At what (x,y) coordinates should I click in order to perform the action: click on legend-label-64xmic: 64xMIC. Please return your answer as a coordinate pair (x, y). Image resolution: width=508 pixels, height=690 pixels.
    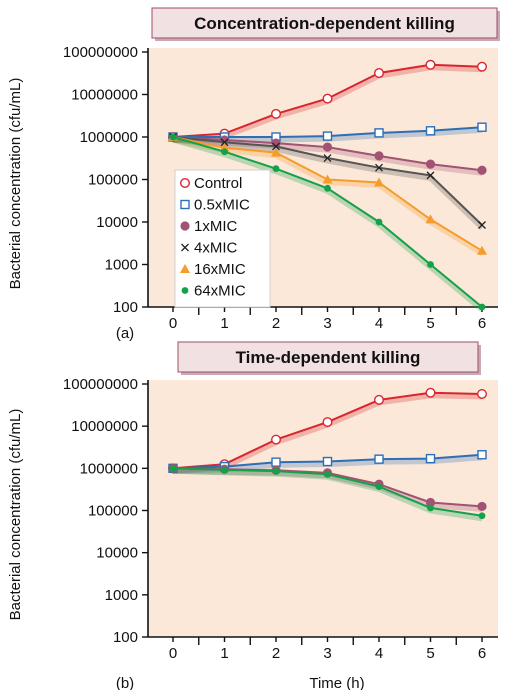
    Looking at the image, I should click on (220, 291).